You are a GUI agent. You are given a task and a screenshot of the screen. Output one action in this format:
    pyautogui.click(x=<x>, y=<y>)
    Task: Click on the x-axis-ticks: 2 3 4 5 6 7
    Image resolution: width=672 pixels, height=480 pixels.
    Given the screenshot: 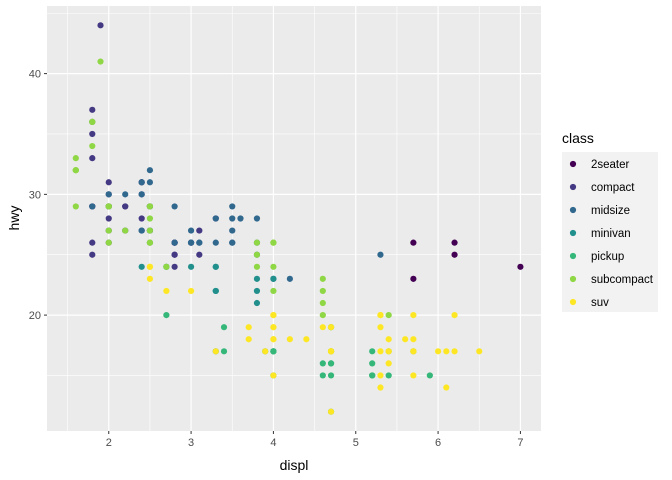 What is the action you would take?
    pyautogui.click(x=314, y=440)
    